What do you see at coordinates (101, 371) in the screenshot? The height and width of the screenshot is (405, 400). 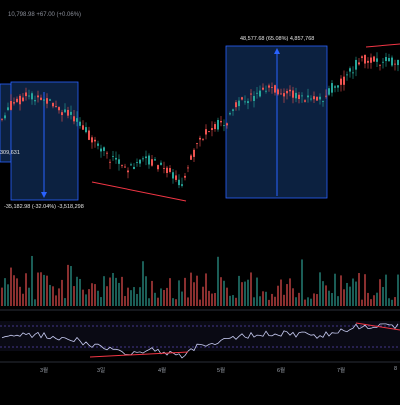 I see `time-tick: 3일` at bounding box center [101, 371].